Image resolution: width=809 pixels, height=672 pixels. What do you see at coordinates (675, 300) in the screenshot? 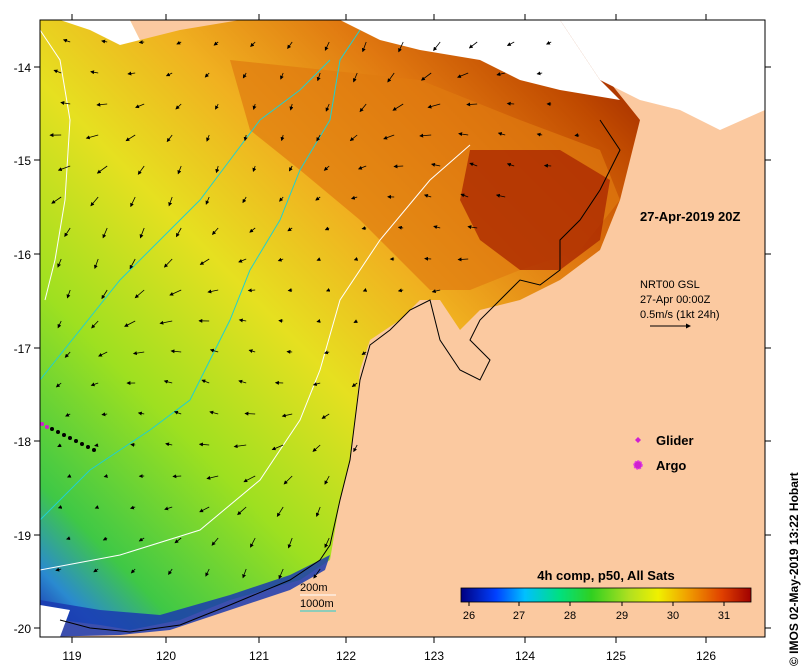
I see `current-legend-line2: 27-Apr 00:00Z` at bounding box center [675, 300].